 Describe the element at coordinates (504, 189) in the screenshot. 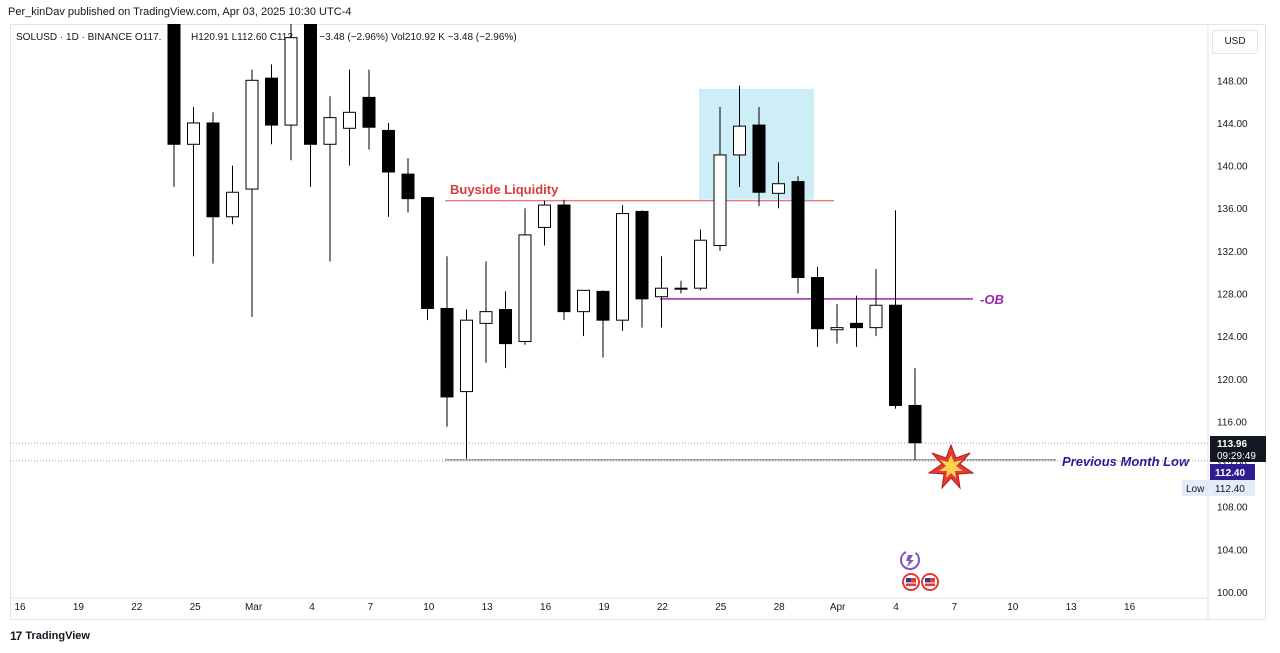

I see `buyside-liquidity-label: Buyside Liquidity` at that location.